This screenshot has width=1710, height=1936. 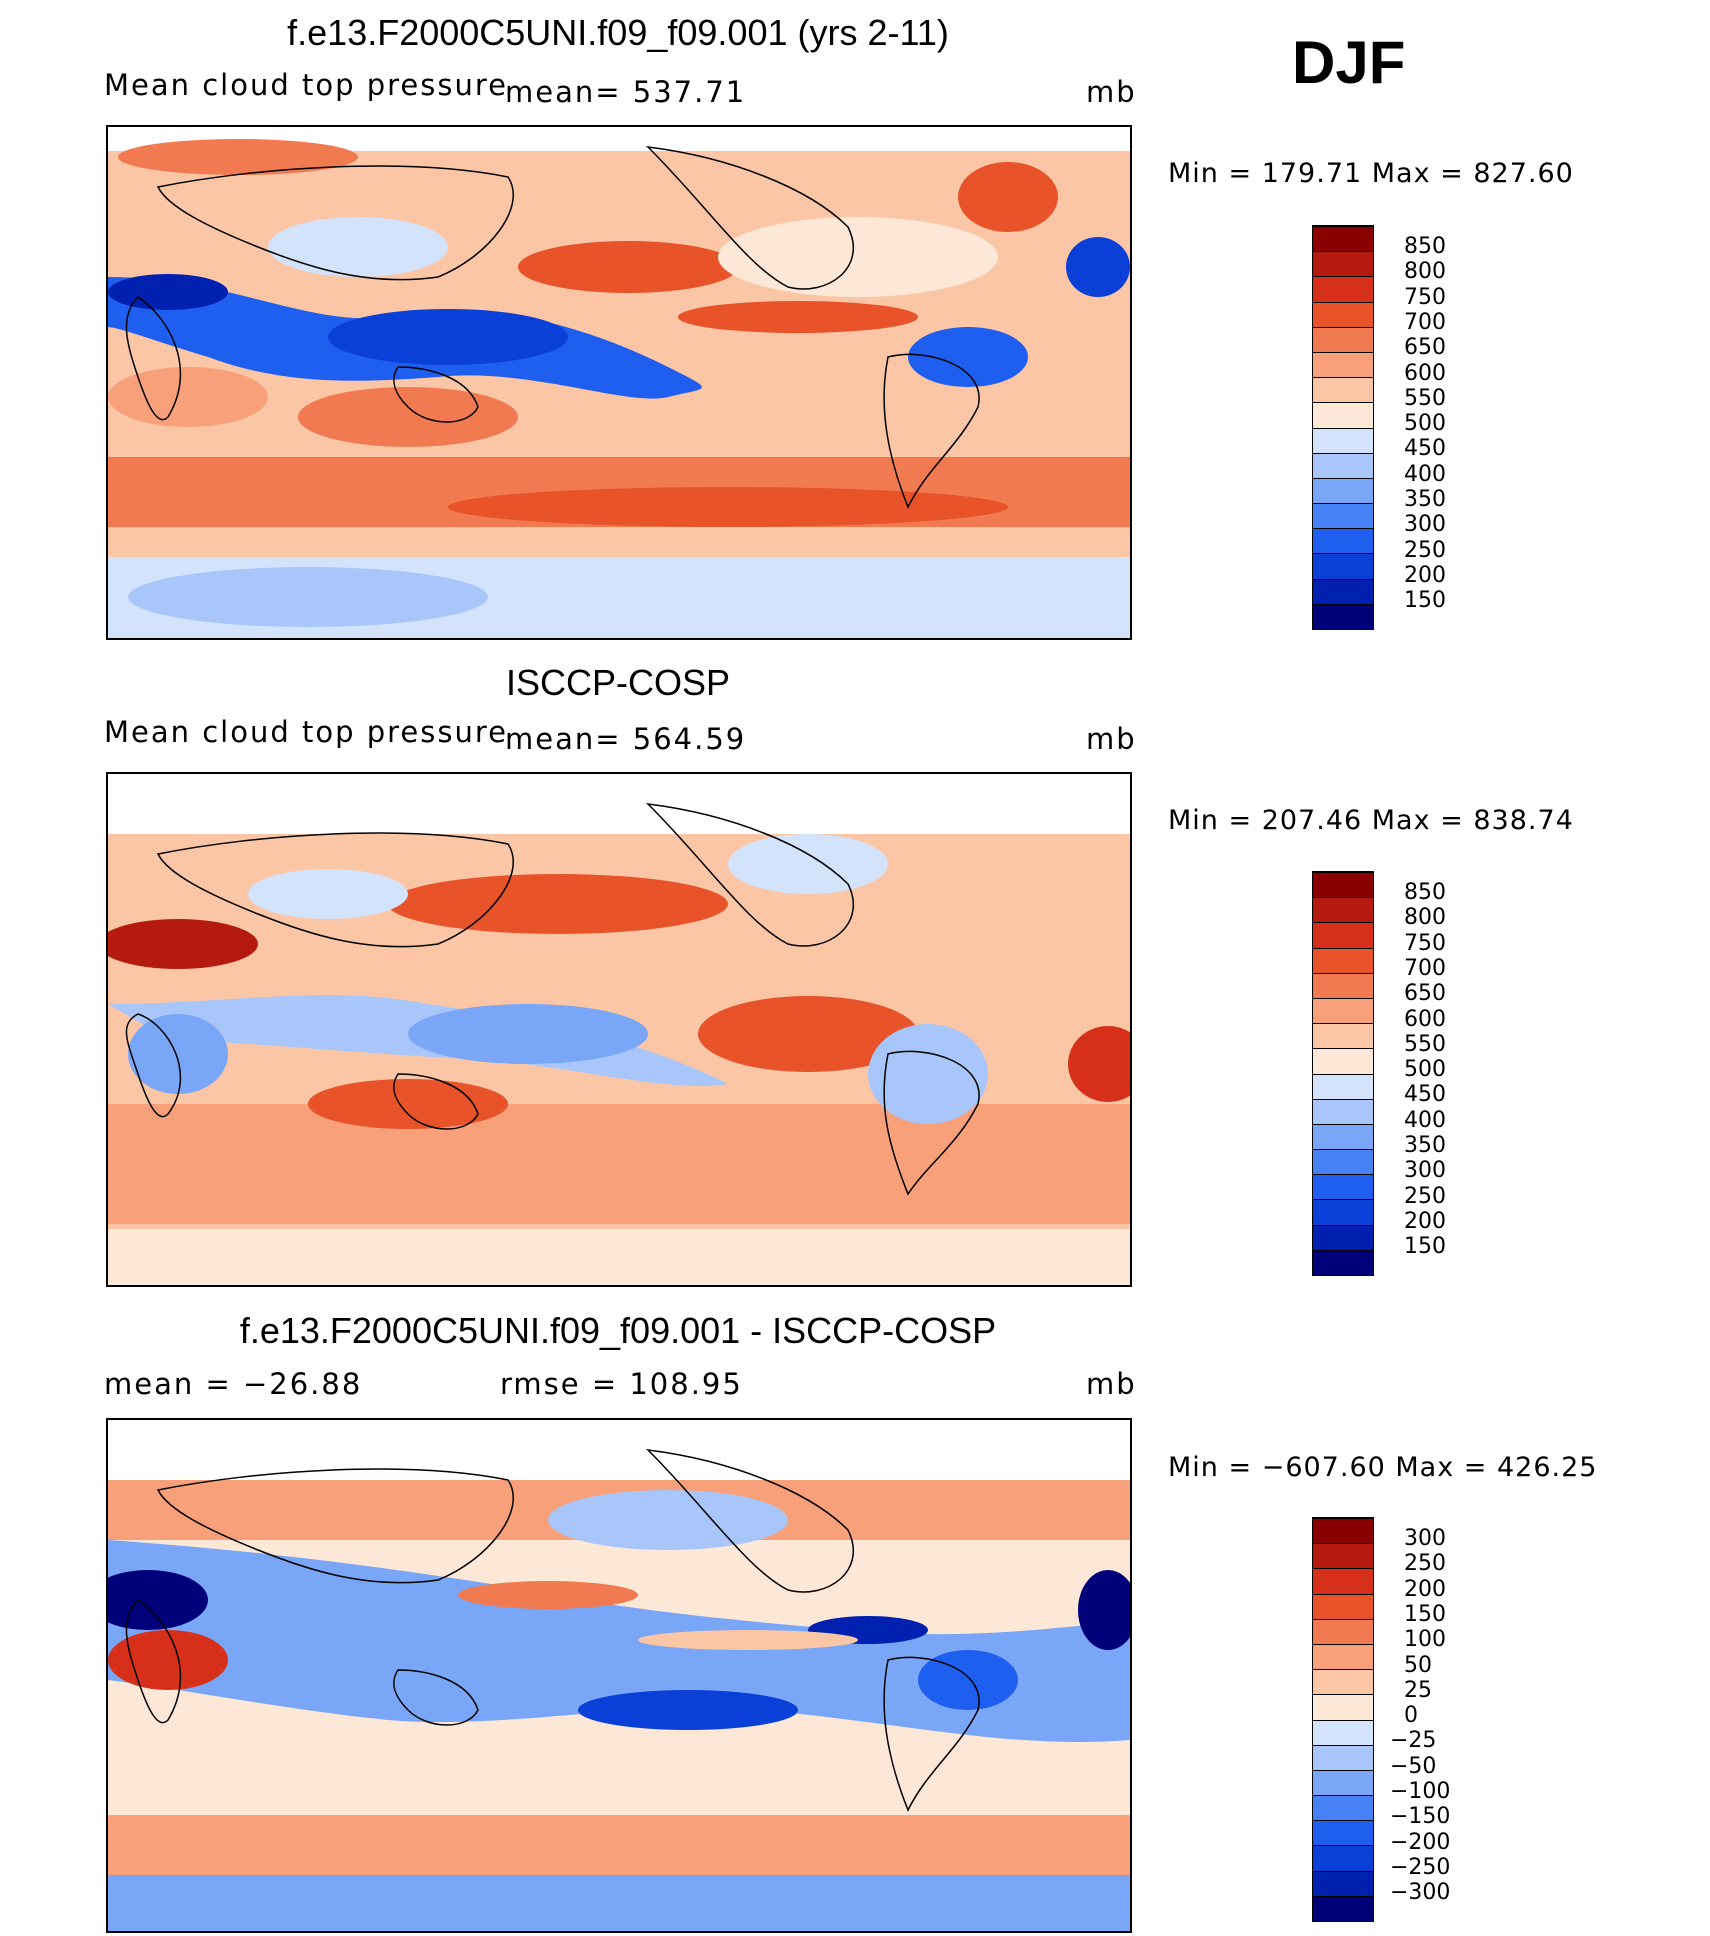 What do you see at coordinates (1425, 322) in the screenshot?
I see `colorbar-tick-label: 700` at bounding box center [1425, 322].